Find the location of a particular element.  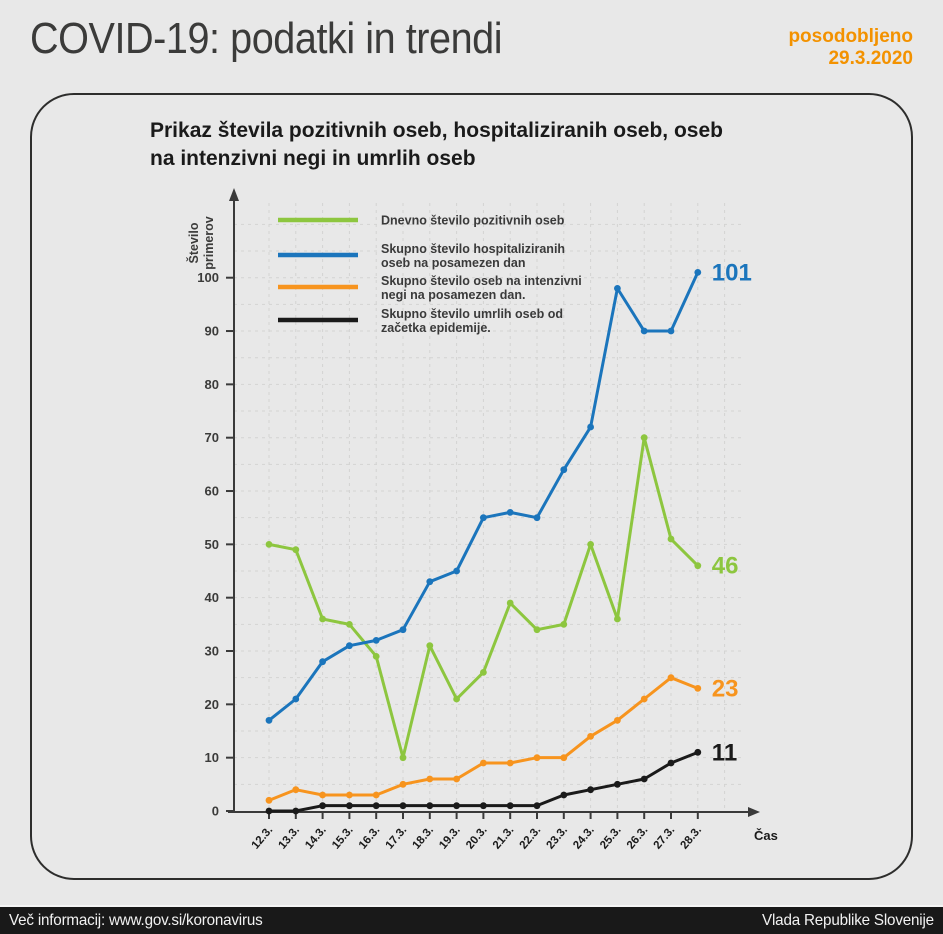

series-end-label: 11 is located at coordinates (724, 752).